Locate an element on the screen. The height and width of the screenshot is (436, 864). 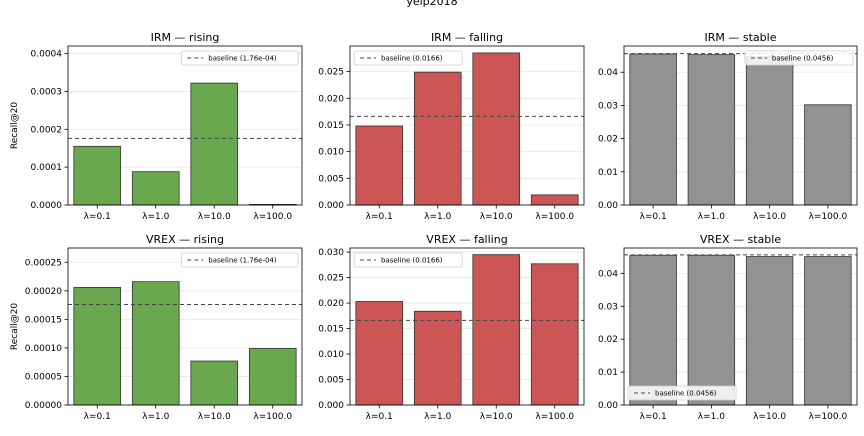
y-tick-label: 0.00015 is located at coordinates (43, 320).